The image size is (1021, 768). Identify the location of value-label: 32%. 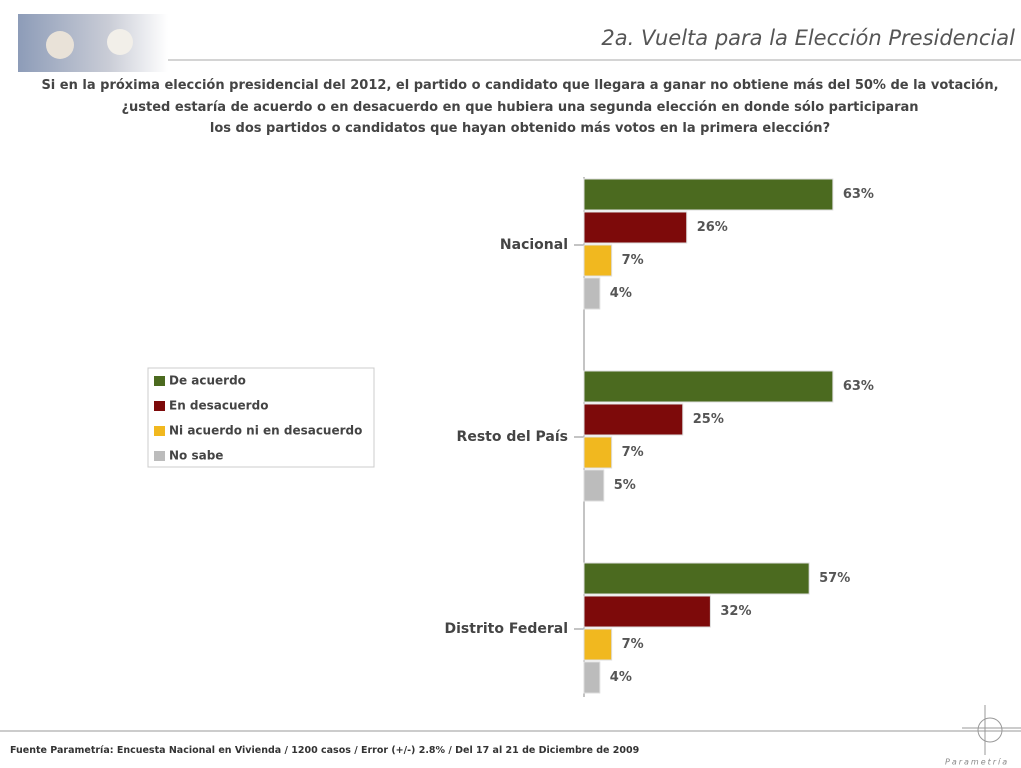
(735, 611).